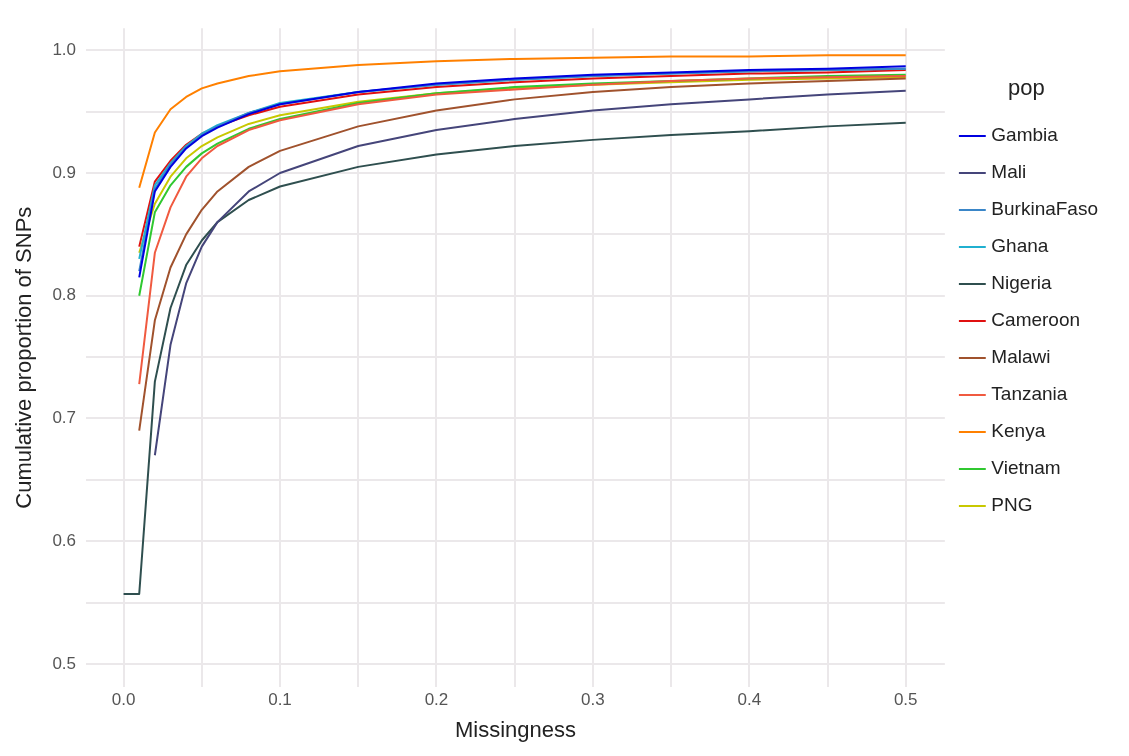 Image resolution: width=1129 pixels, height=756 pixels. I want to click on x-tick-label: 0.1, so click(280, 700).